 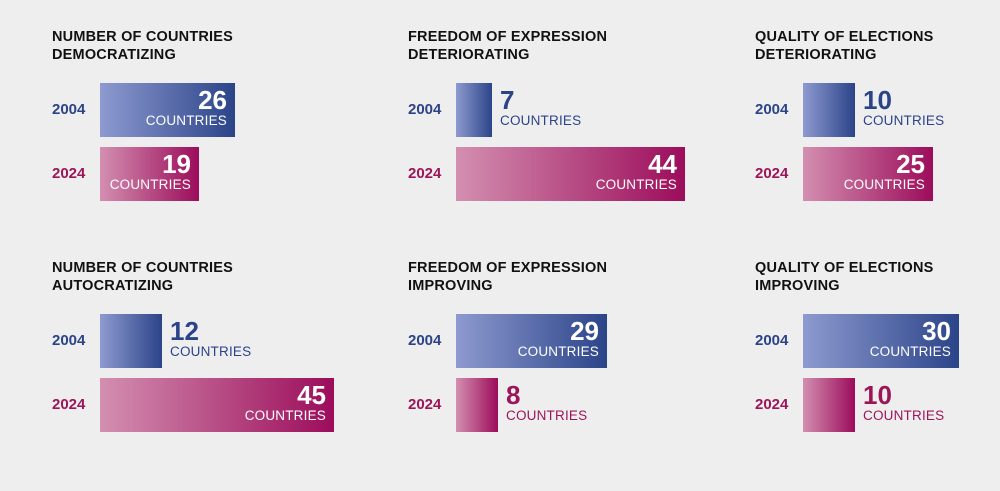 What do you see at coordinates (540, 110) in the screenshot?
I see `bar-data-label: 7 COUNTRIES` at bounding box center [540, 110].